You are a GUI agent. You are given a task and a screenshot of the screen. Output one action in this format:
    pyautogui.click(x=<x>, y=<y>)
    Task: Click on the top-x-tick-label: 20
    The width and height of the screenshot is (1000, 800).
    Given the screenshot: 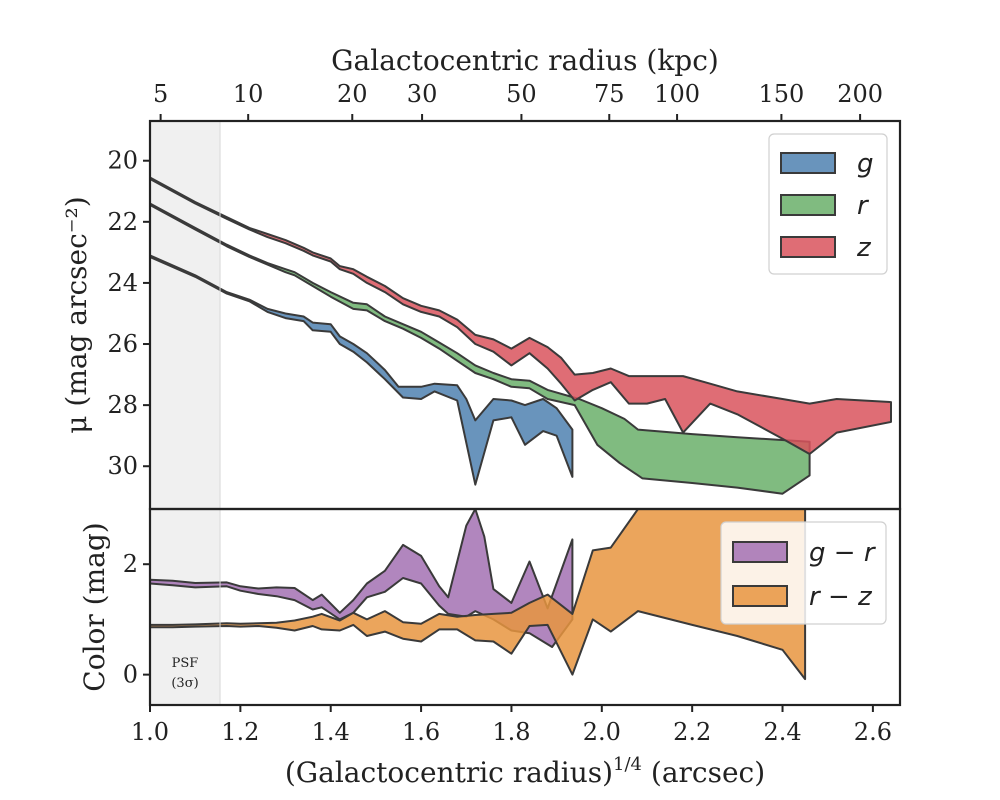 What is the action you would take?
    pyautogui.click(x=352, y=94)
    